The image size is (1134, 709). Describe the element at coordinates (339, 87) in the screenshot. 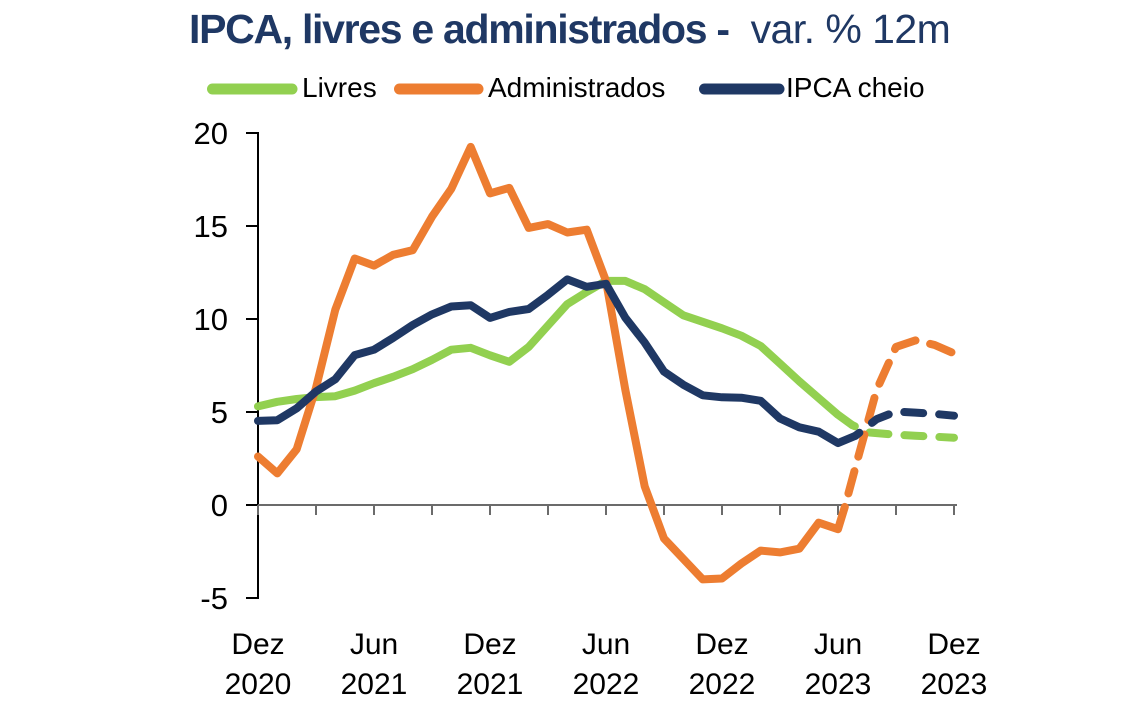

I see `svg-text: Livres` at that location.